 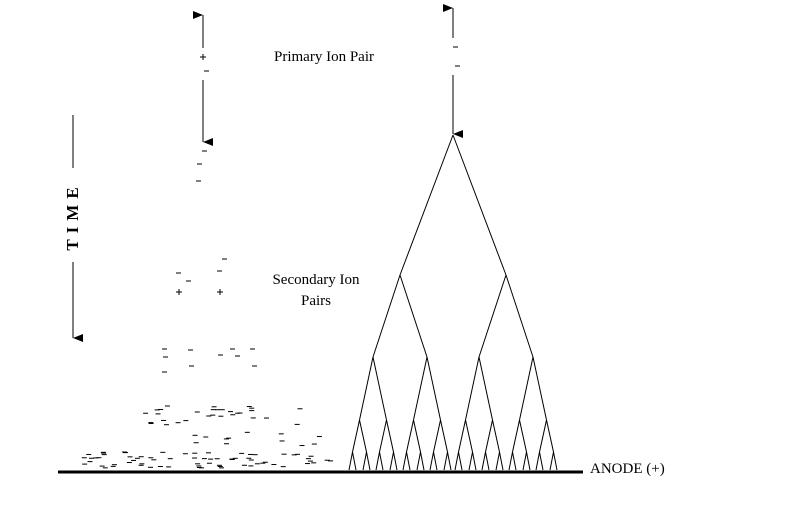 I want to click on secondary-label: Pairs, so click(x=316, y=301).